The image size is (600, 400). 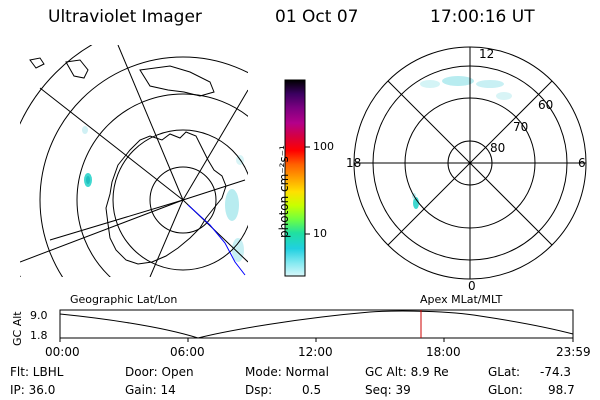 I want to click on image-date: 01 Oct 07, so click(x=317, y=17).